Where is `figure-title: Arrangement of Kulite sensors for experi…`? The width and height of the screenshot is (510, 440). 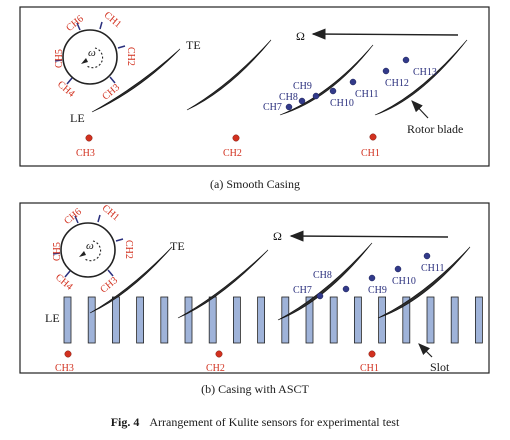 figure-title: Arrangement of Kulite sensors for experi… is located at coordinates (274, 422).